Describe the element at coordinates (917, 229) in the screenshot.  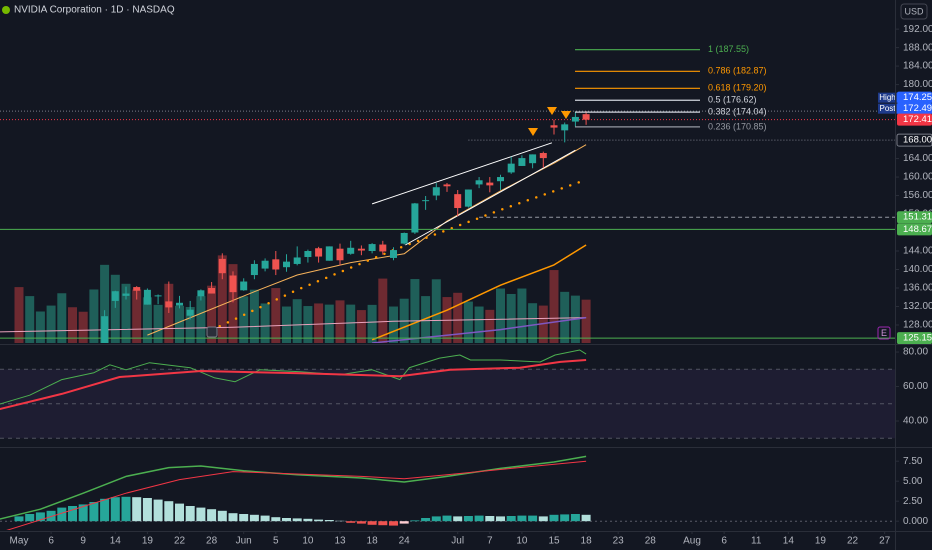
I see `price-badge-label: 148.67` at that location.